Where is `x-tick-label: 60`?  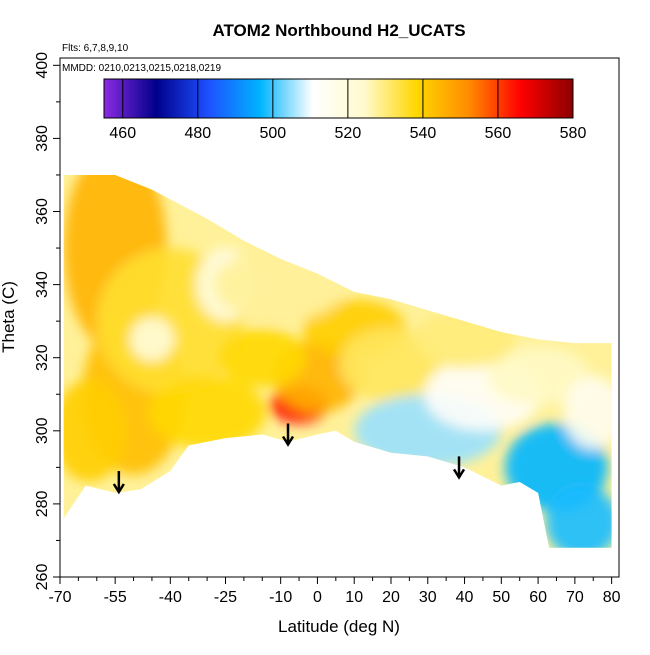
x-tick-label: 60 is located at coordinates (538, 597).